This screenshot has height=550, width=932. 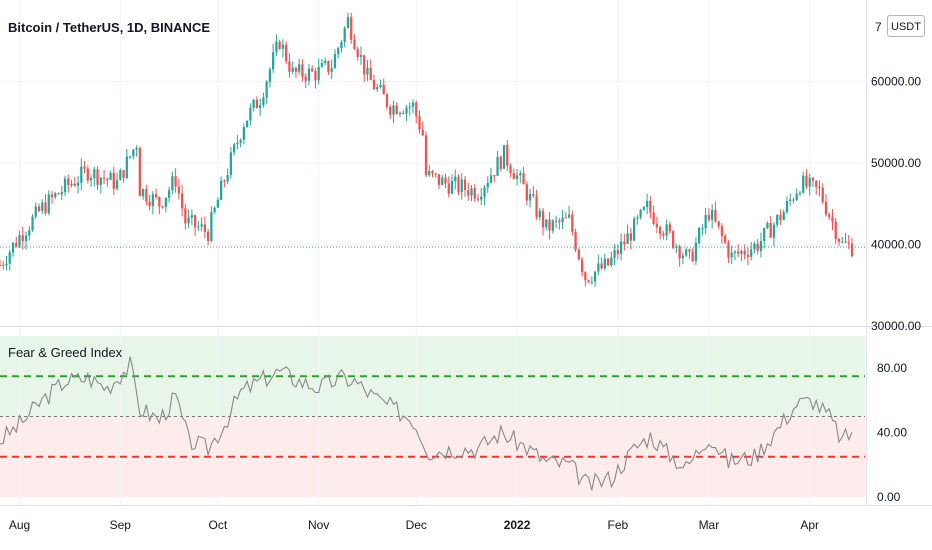 I want to click on indicator-axis-label: 40.00, so click(x=892, y=433).